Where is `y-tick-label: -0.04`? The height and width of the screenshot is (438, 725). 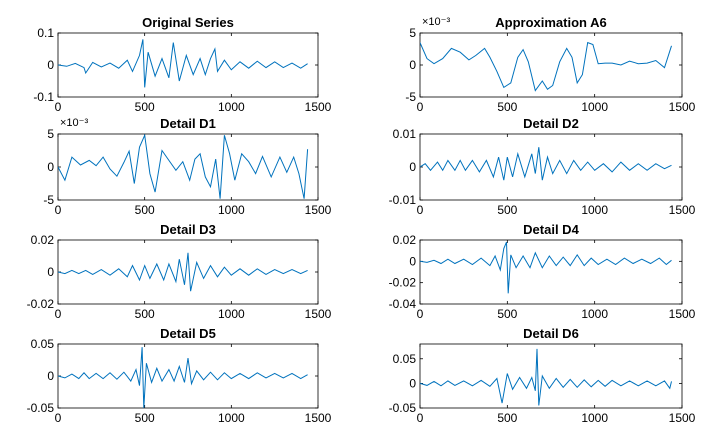 y-tick-label: -0.04 is located at coordinates (403, 304).